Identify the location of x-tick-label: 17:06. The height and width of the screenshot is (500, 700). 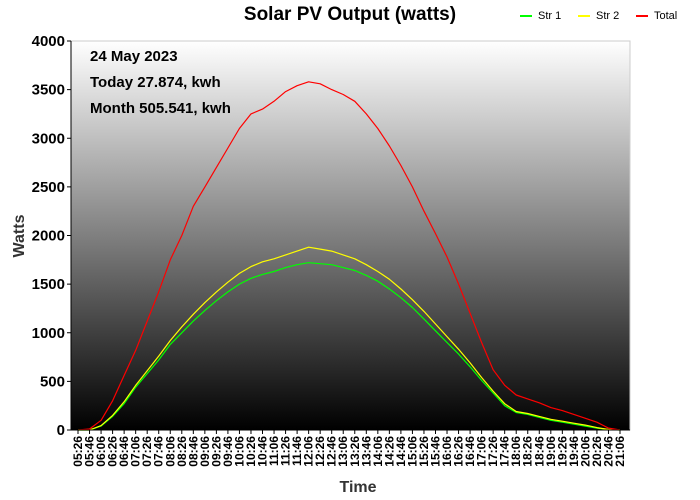
(482, 451).